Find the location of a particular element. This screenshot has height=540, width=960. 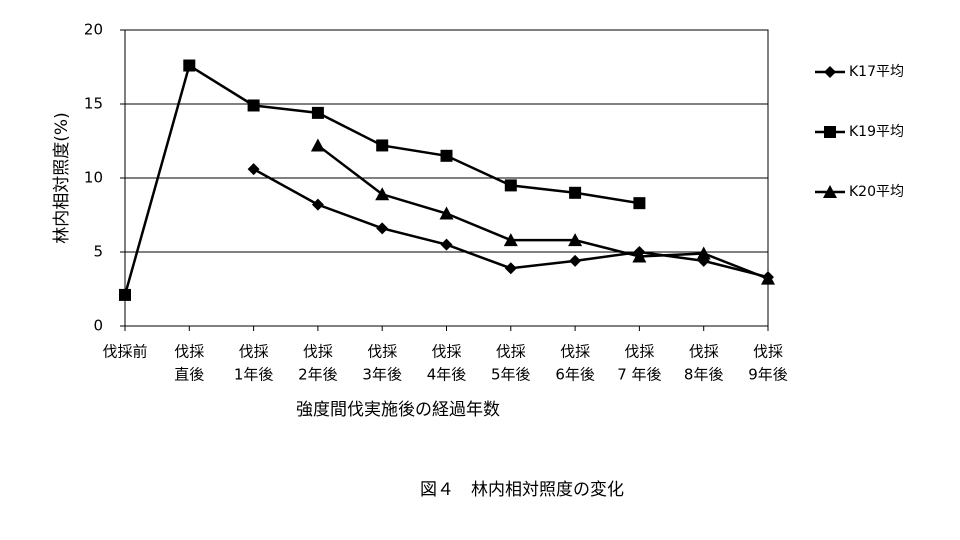

y-axis-label: 林内相対照度(%) is located at coordinates (62, 177).